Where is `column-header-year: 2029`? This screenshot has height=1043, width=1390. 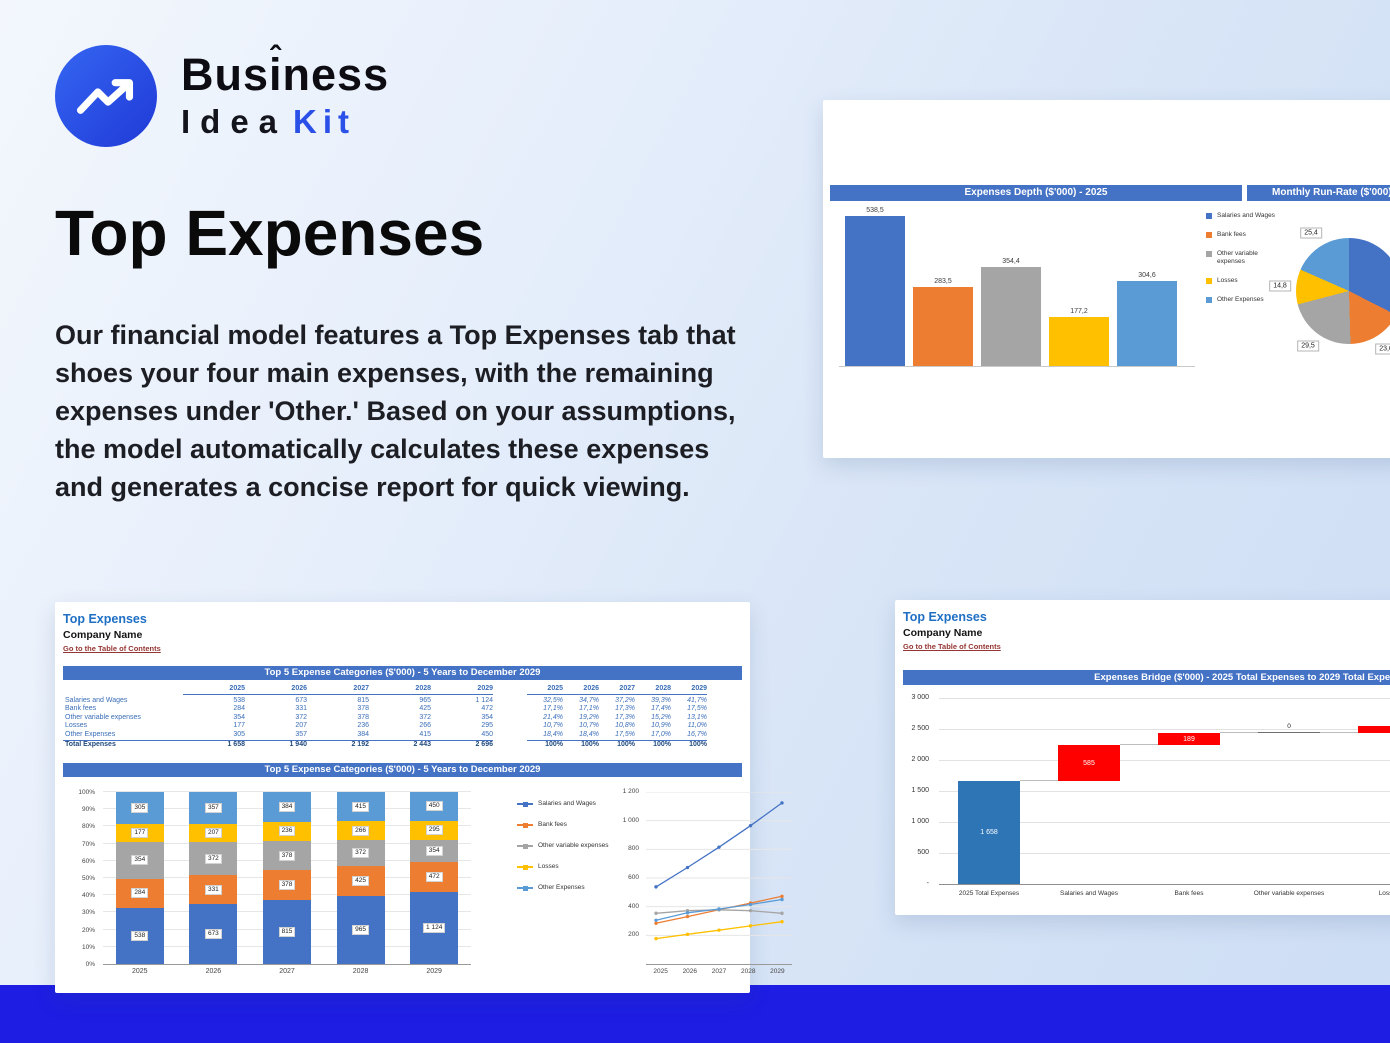 column-header-year: 2029 is located at coordinates (689, 690).